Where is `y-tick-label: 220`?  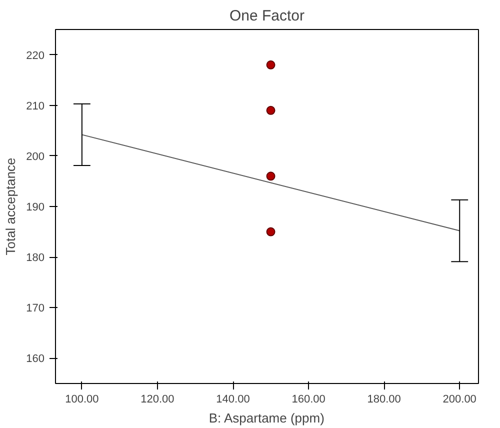 y-tick-label: 220 is located at coordinates (35, 56).